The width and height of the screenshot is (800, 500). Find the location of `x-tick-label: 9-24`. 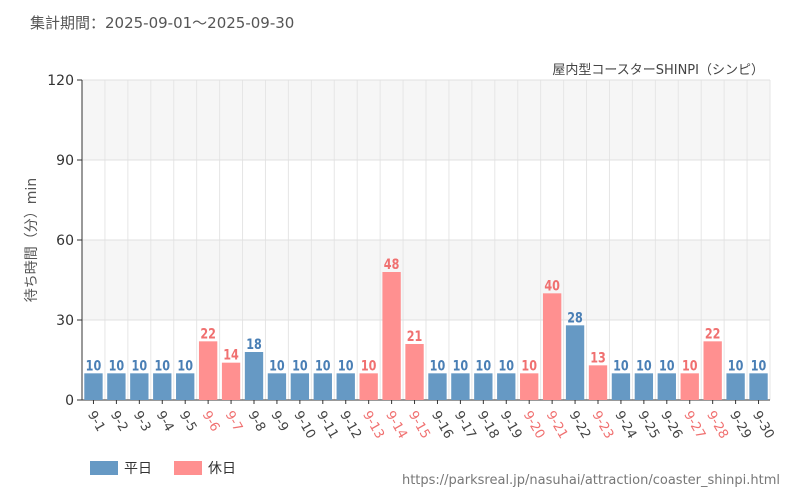

x-tick-label: 9-24 is located at coordinates (625, 425).